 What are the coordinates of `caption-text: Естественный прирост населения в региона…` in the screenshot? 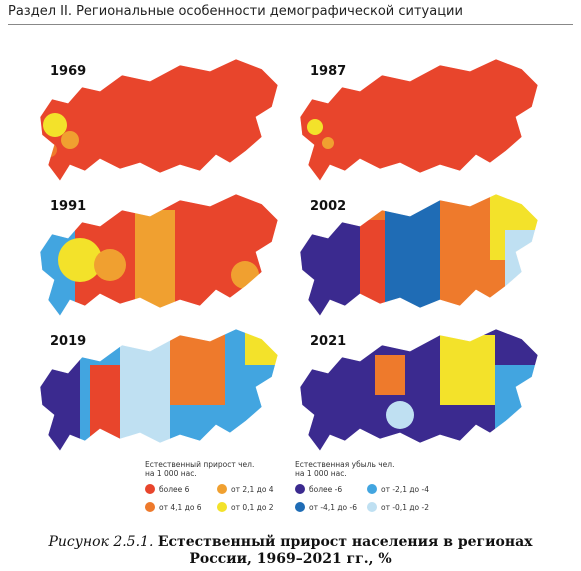 It's located at (345, 550).